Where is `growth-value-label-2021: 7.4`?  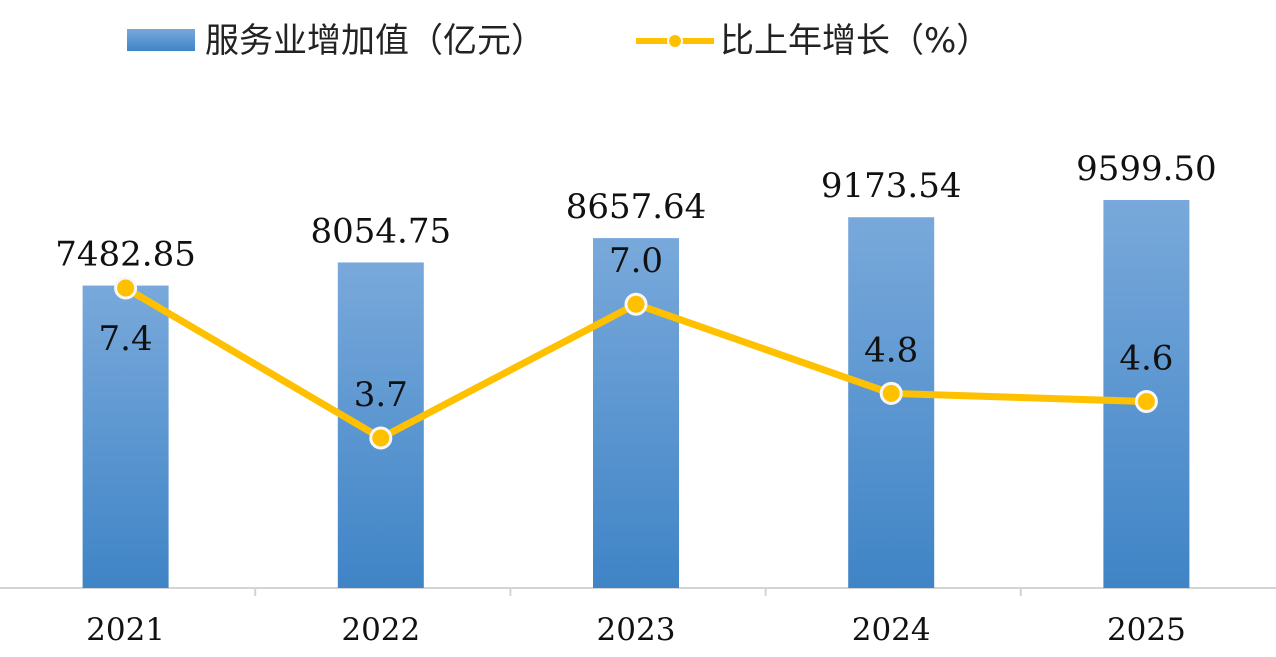
growth-value-label-2021: 7.4 is located at coordinates (126, 339).